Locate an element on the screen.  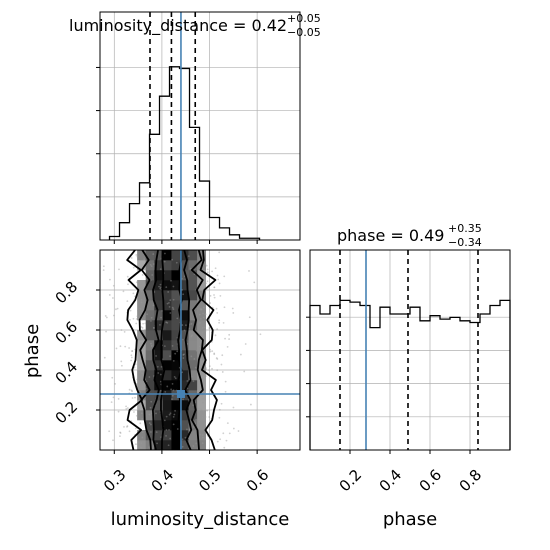
truth-marker is located at coordinates (180, 394).